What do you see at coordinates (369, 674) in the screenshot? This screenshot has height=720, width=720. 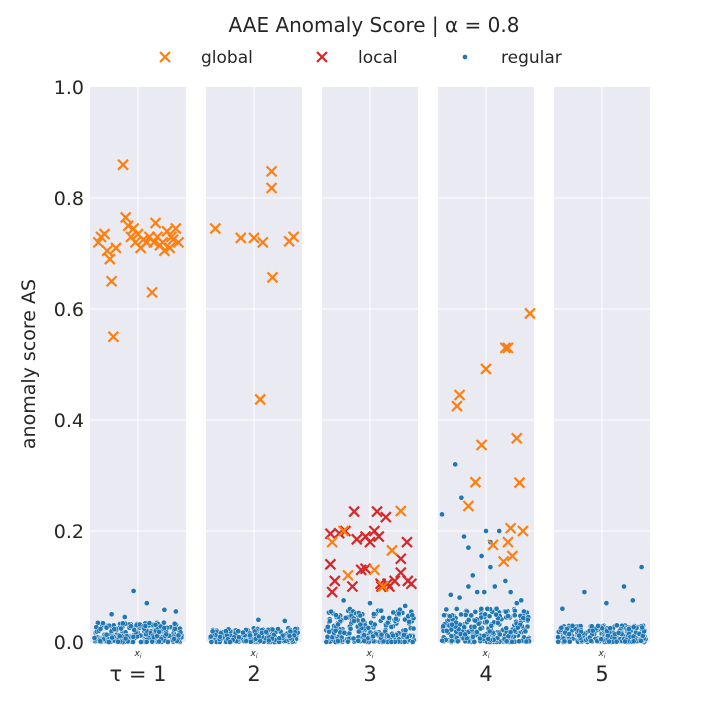 I see `tau-label: 3` at bounding box center [369, 674].